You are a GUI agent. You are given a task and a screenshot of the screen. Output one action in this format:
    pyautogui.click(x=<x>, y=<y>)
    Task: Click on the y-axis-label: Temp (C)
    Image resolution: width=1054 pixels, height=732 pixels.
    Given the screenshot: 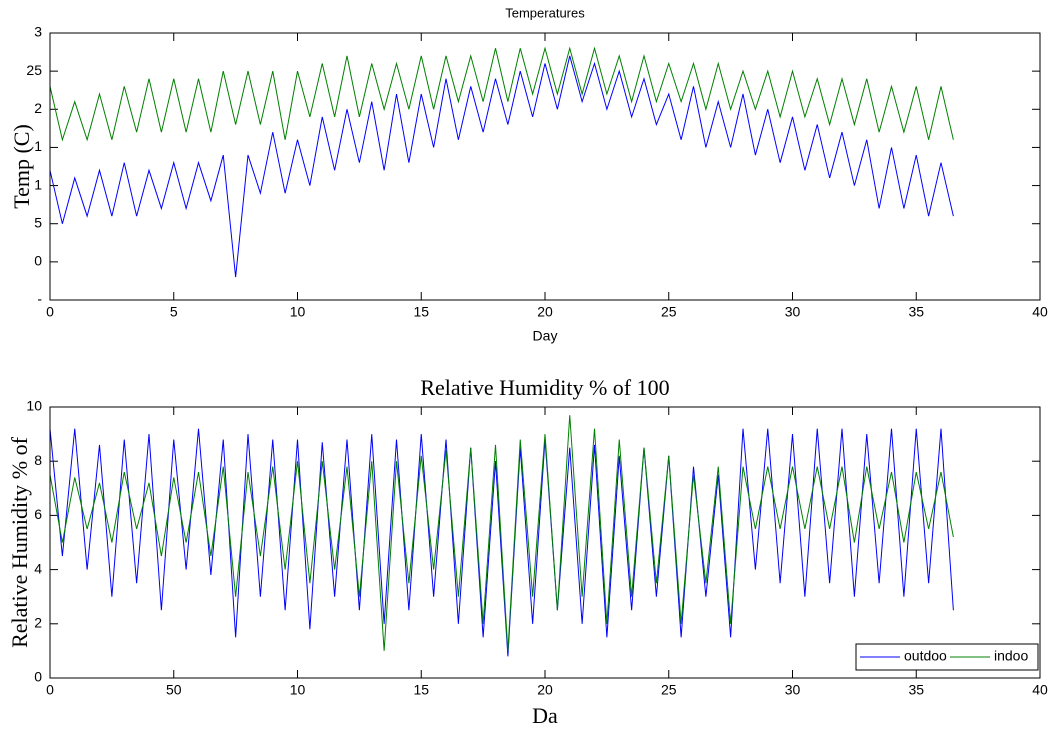 What is the action you would take?
    pyautogui.click(x=21, y=166)
    